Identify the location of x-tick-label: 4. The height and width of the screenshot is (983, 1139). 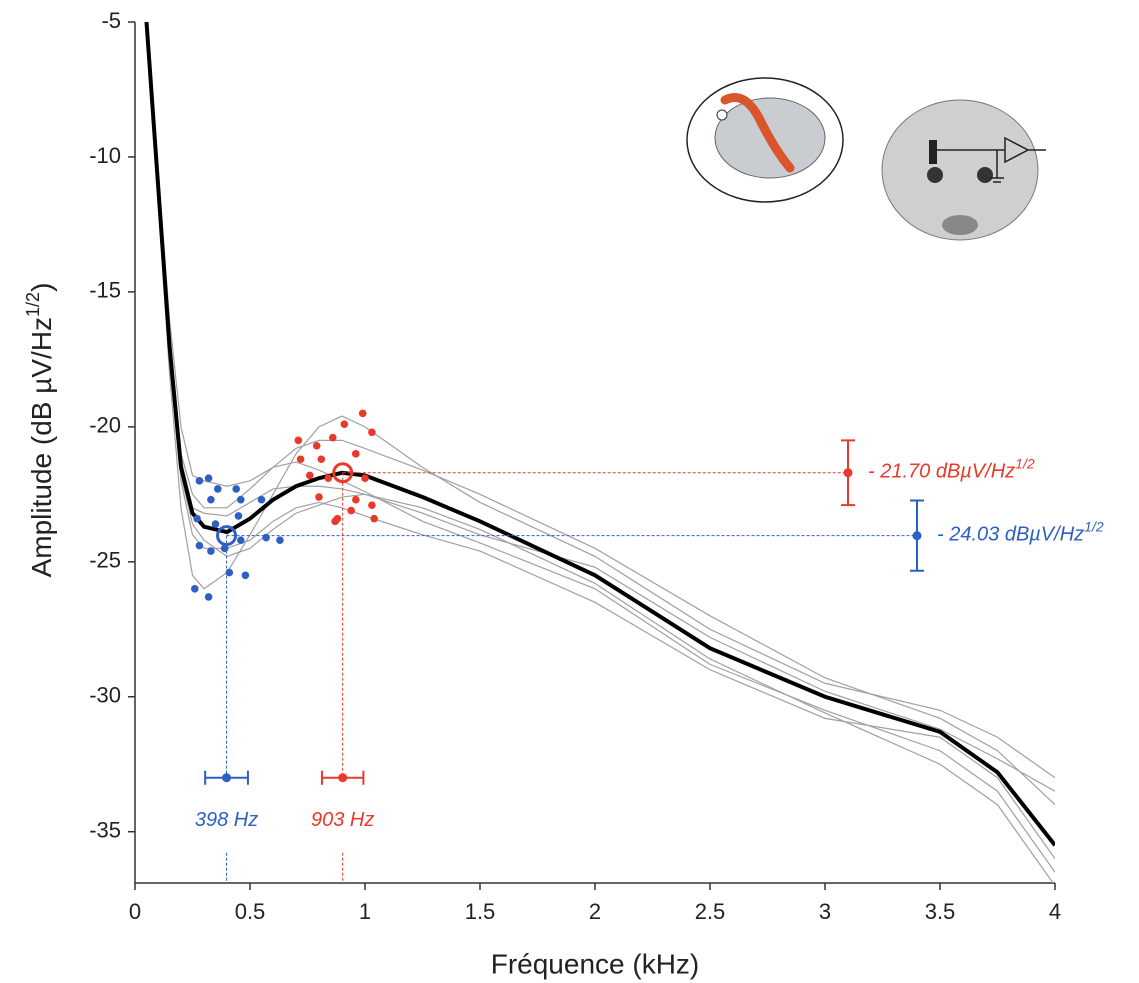
(1055, 911).